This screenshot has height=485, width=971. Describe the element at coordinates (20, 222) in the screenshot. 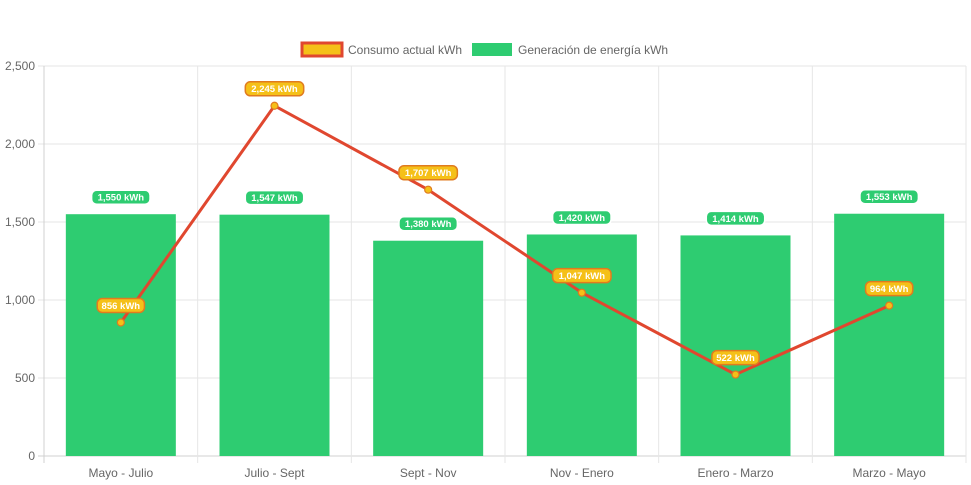

I see `y-tick-label: 1,500` at that location.